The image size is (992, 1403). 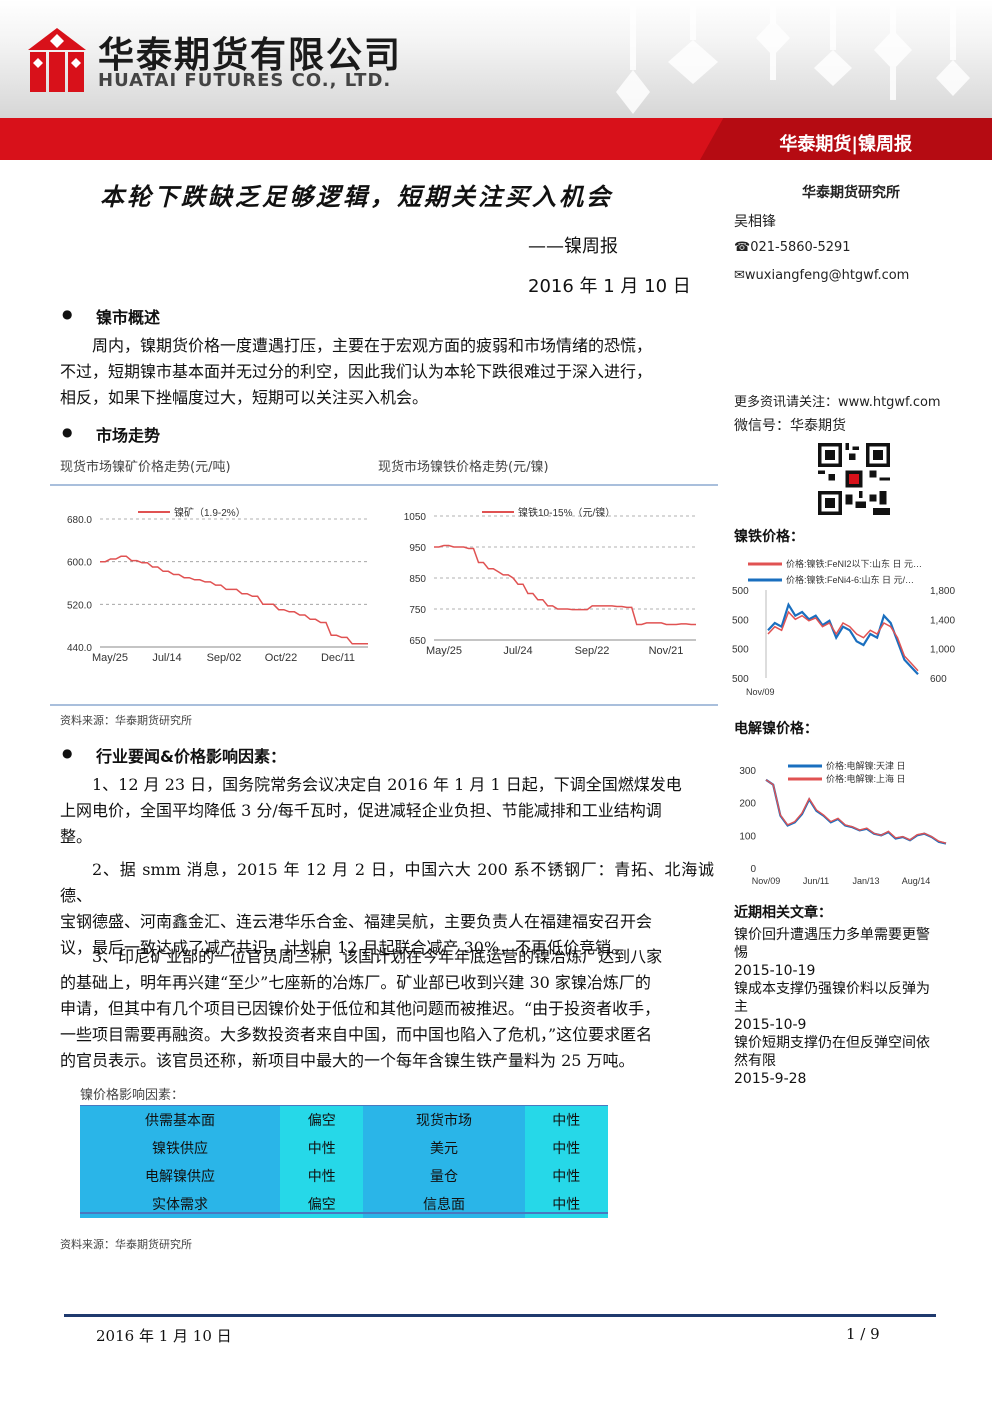 What do you see at coordinates (356, 1034) in the screenshot?
I see `news-line: 一些项目需要再融资。大多数投资者来自中国，而中国也陷入了危机，”这位要求匿名` at bounding box center [356, 1034].